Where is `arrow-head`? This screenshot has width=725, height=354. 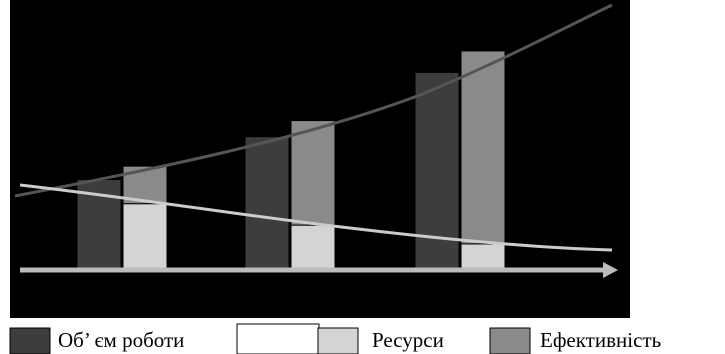
arrow-head is located at coordinates (610, 270).